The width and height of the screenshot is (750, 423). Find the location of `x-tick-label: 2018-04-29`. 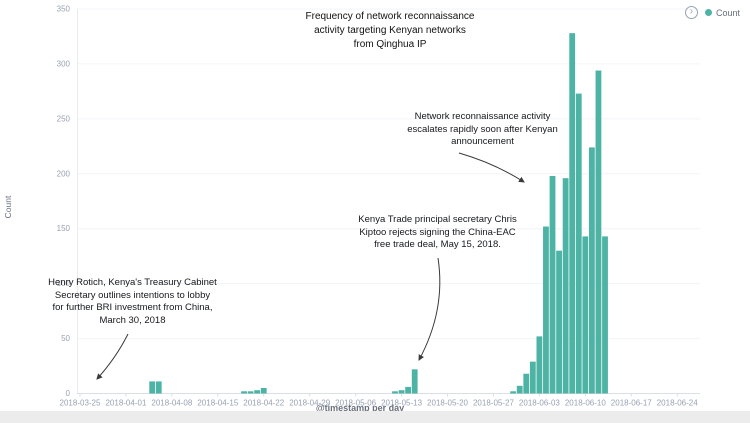

x-tick-label: 2018-04-29 is located at coordinates (309, 403).